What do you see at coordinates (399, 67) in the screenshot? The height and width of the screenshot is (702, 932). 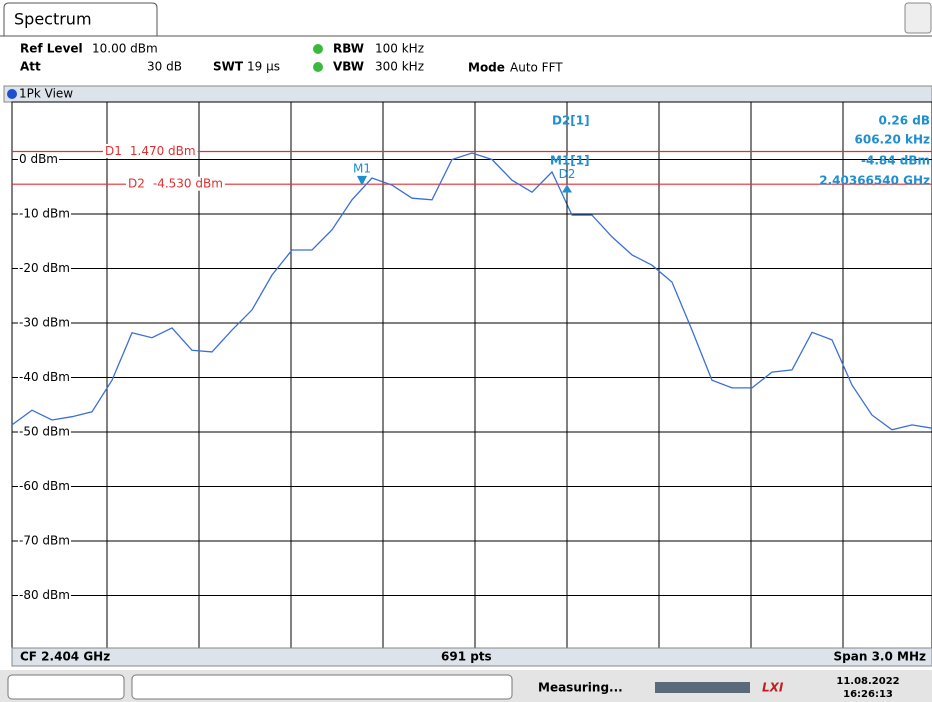 I see `value: 300 kHz` at bounding box center [399, 67].